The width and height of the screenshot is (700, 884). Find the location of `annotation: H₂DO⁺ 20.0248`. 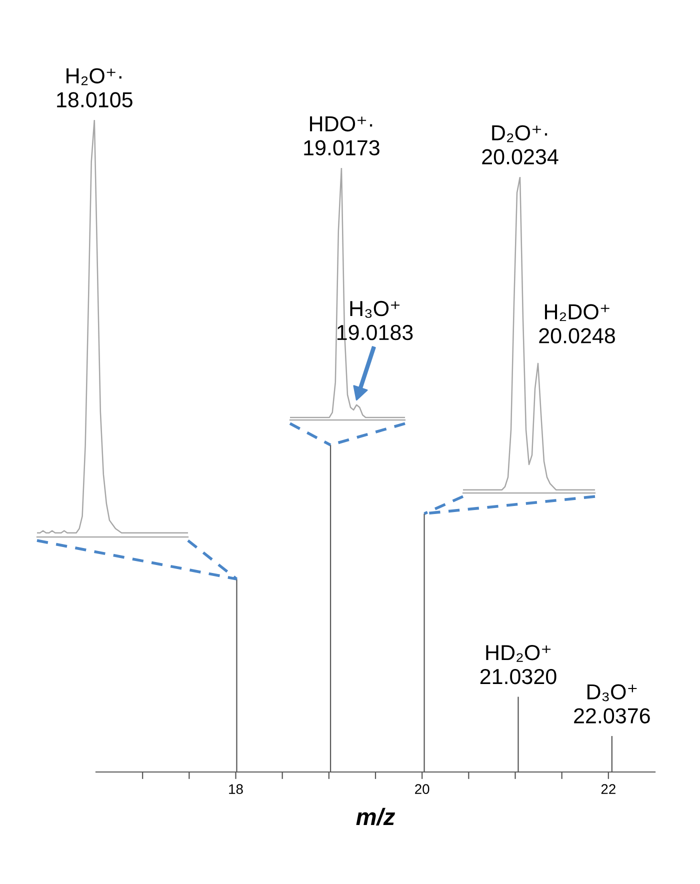

annotation: H₂DO⁺ 20.0248 is located at coordinates (577, 324).